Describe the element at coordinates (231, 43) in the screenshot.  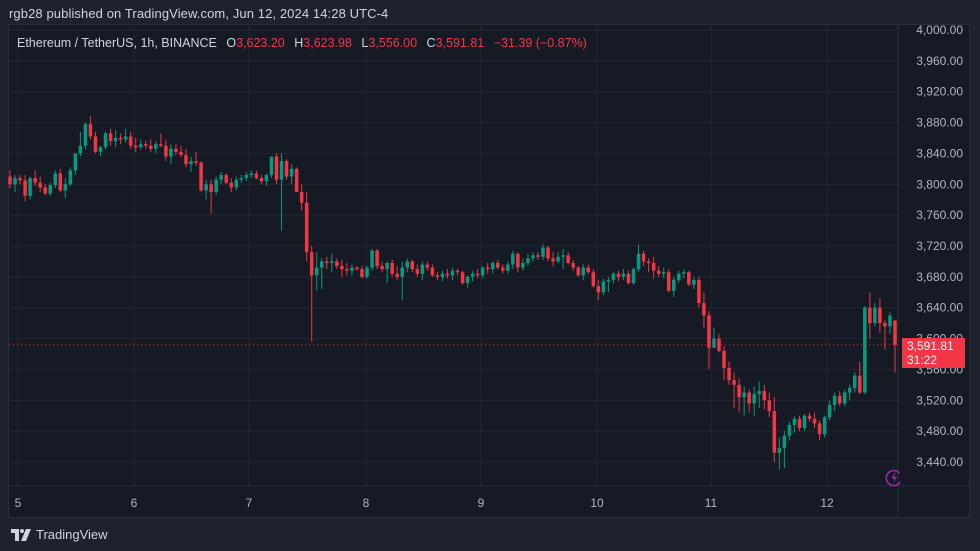
I see `open-label: O` at that location.